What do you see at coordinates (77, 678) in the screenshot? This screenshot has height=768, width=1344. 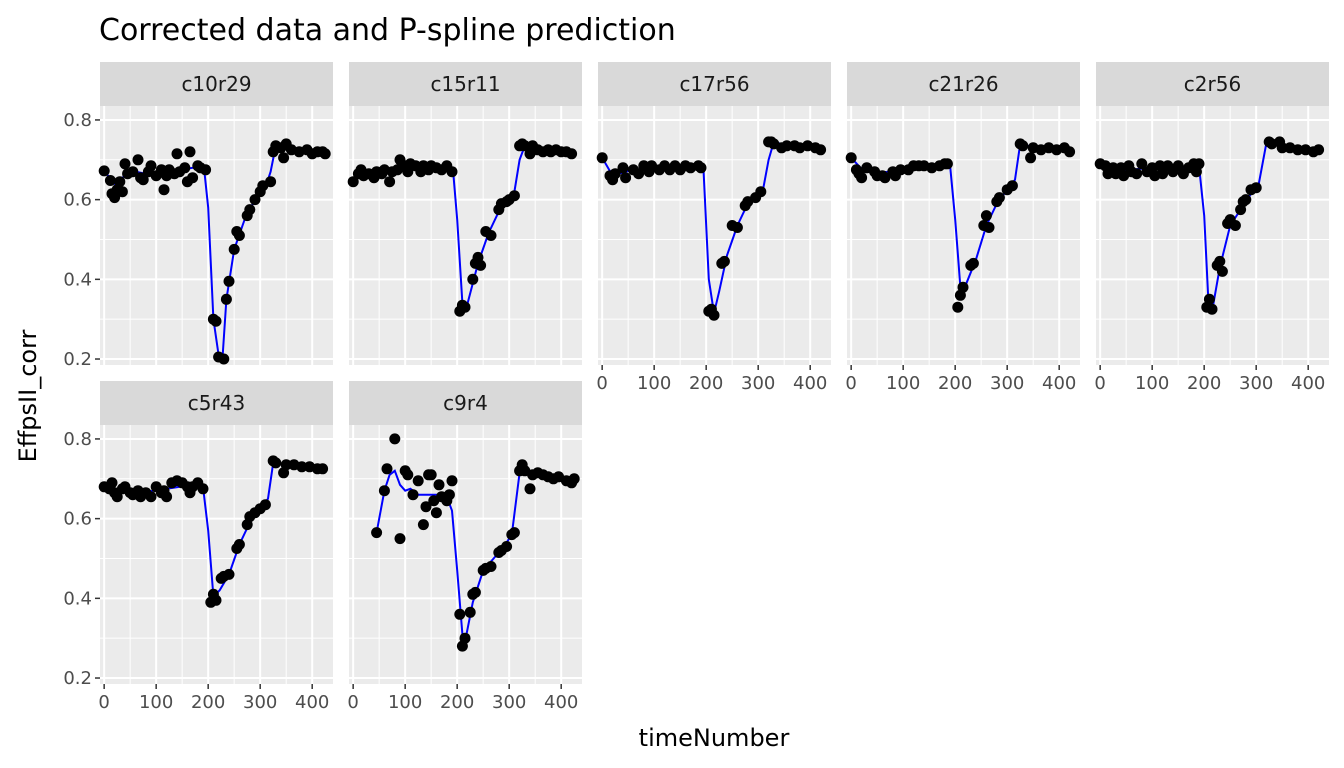 I see `y-tick-label: 0.2` at bounding box center [77, 678].